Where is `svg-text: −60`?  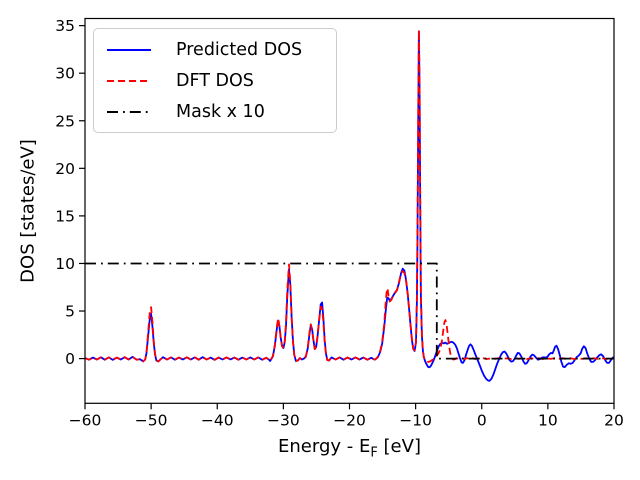
svg-text: −60 is located at coordinates (85, 420).